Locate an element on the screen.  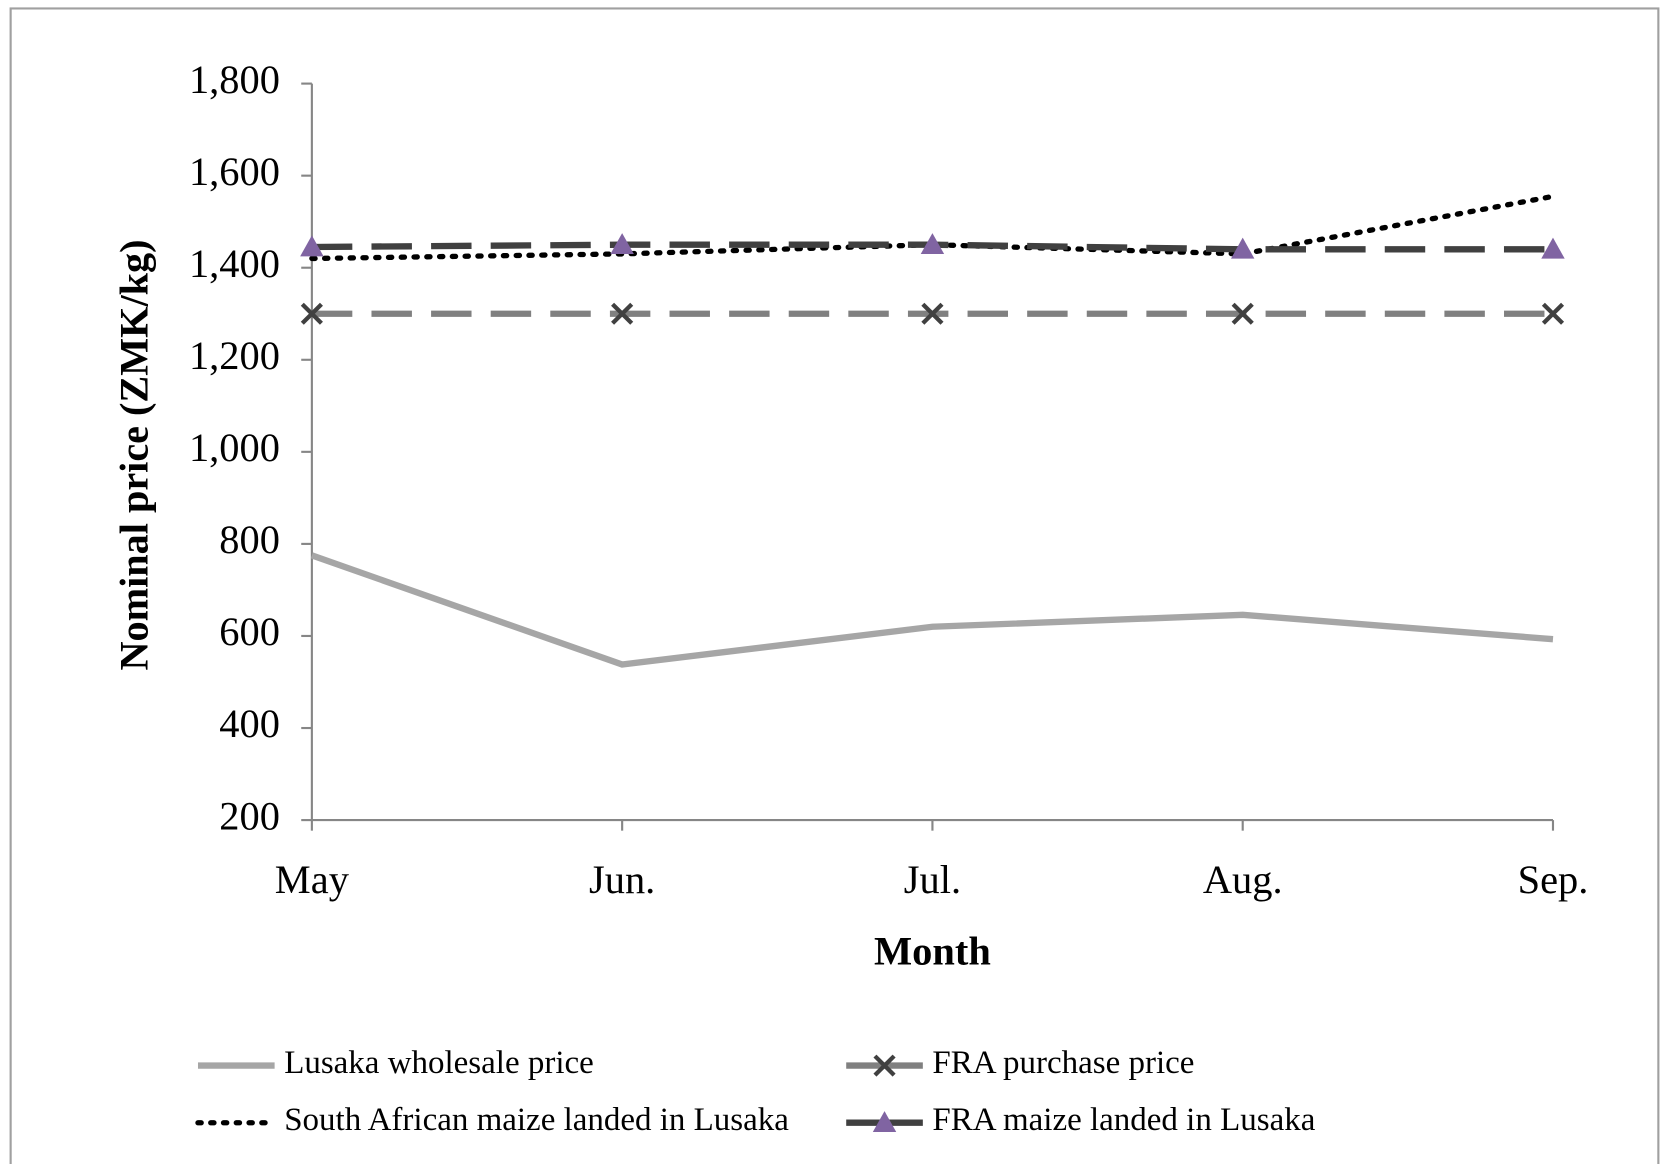
y-tick-label: 1,200 is located at coordinates (234, 355).